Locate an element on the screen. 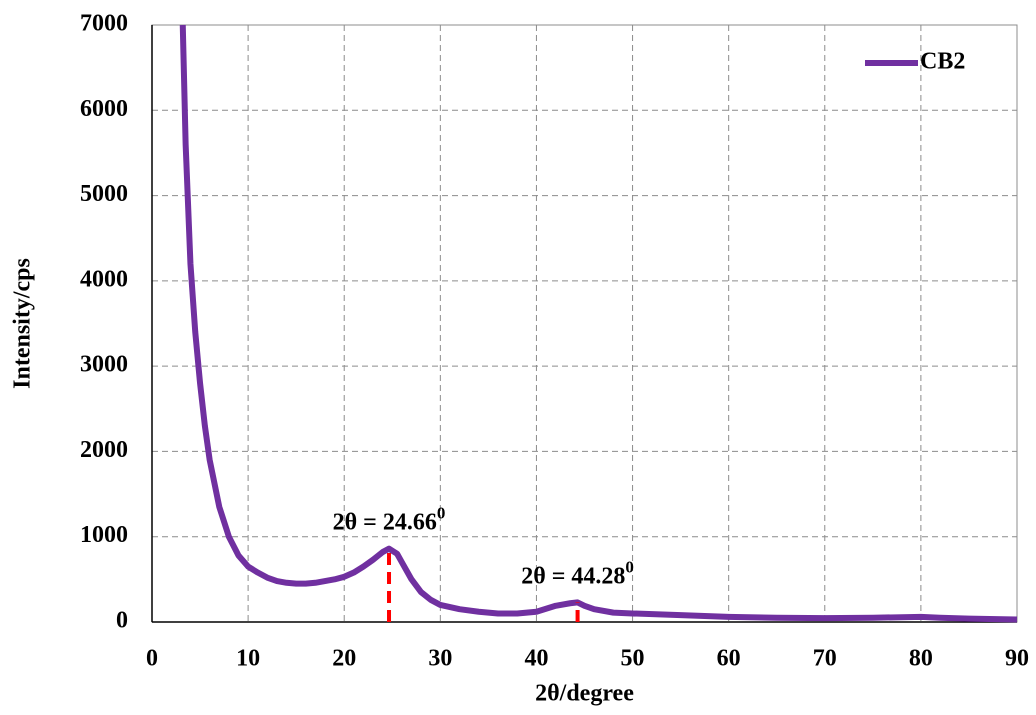 The height and width of the screenshot is (715, 1036). y-tick-label: 3000 is located at coordinates (104, 365).